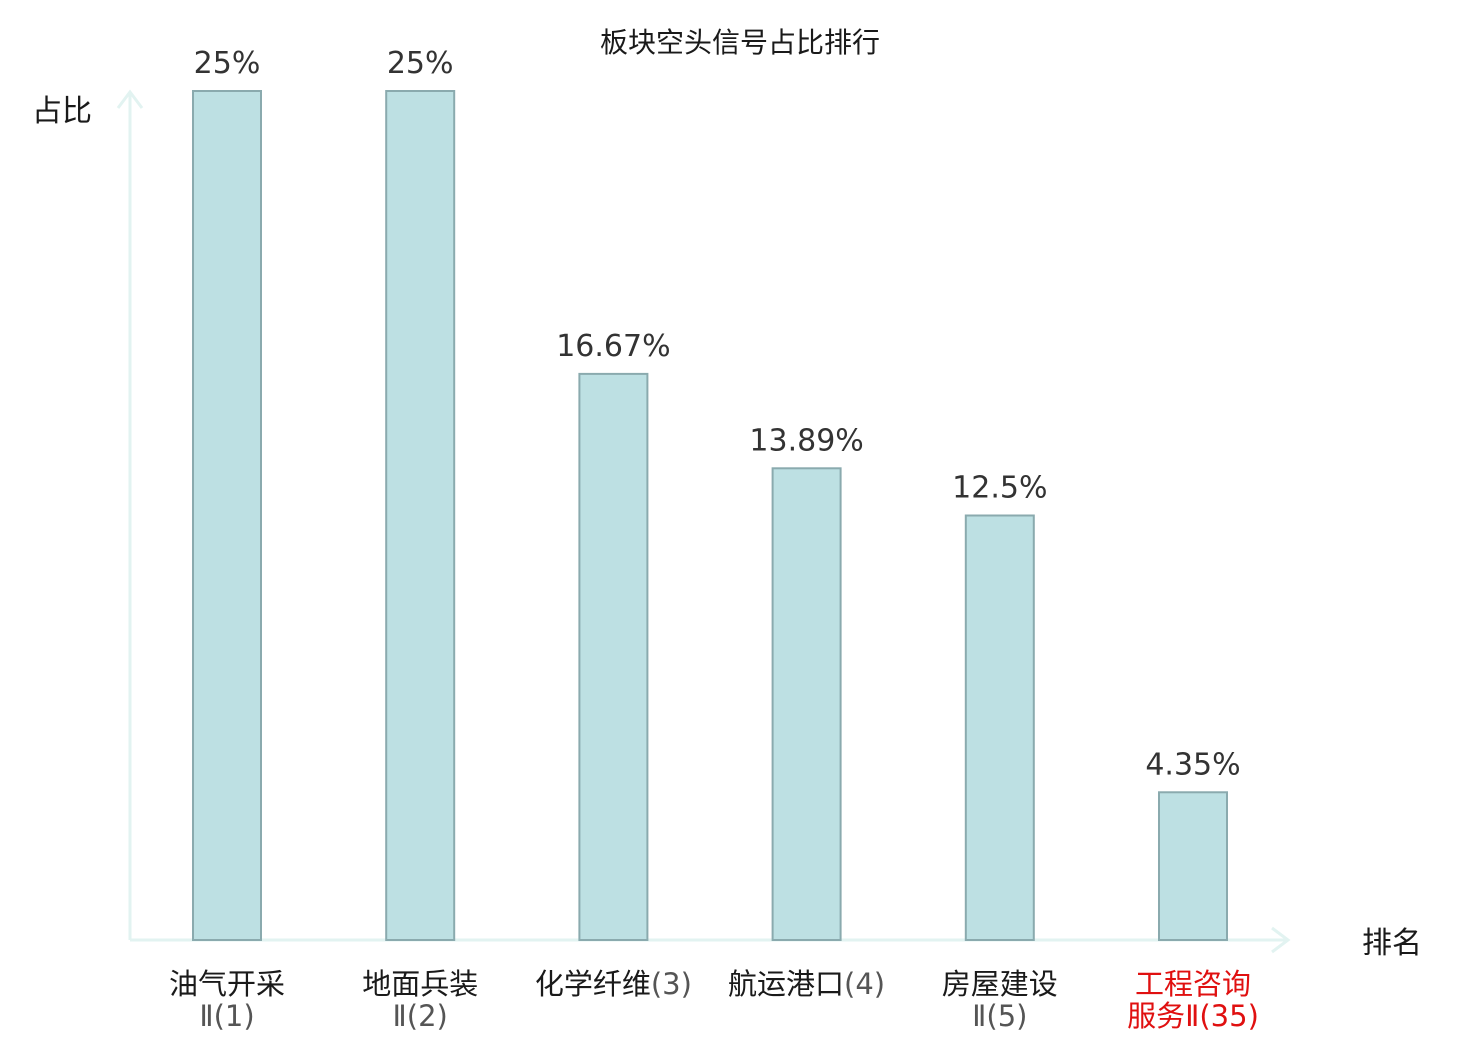  I want to click on y-axis-arrow-icon, so click(130, 99).